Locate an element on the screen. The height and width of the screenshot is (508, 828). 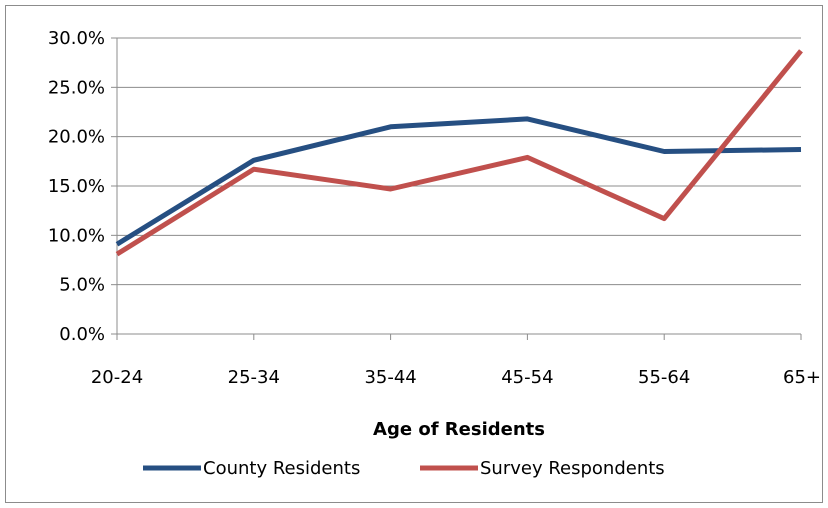
y-tick-label: 25.0% is located at coordinates (76, 87).